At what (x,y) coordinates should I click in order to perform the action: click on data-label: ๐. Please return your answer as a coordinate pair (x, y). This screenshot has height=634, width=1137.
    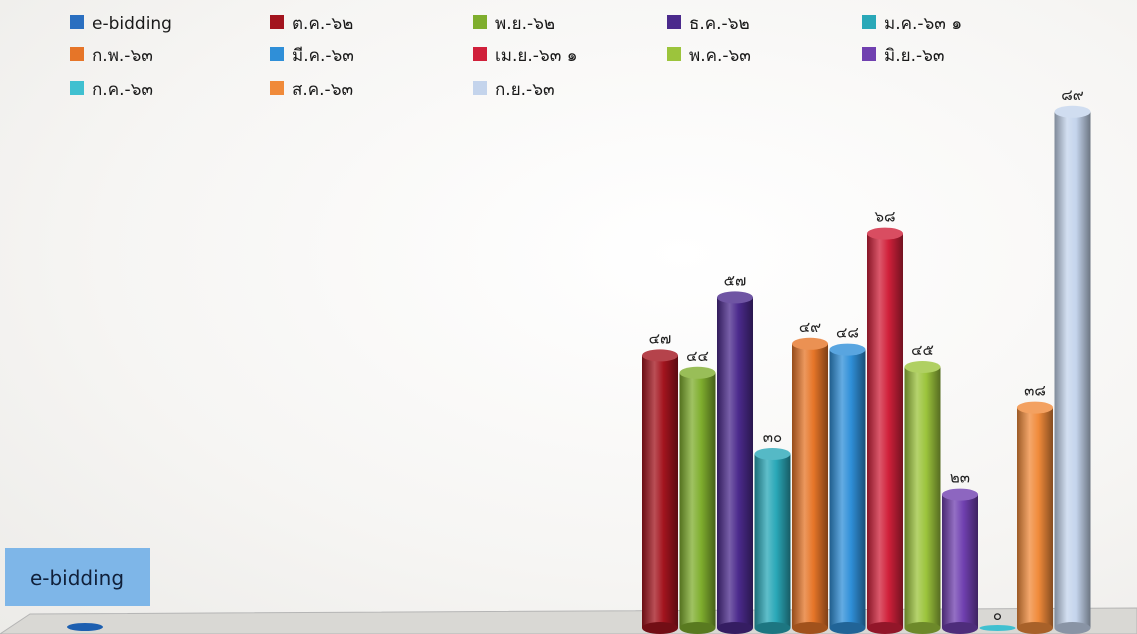
    Looking at the image, I should click on (997, 615).